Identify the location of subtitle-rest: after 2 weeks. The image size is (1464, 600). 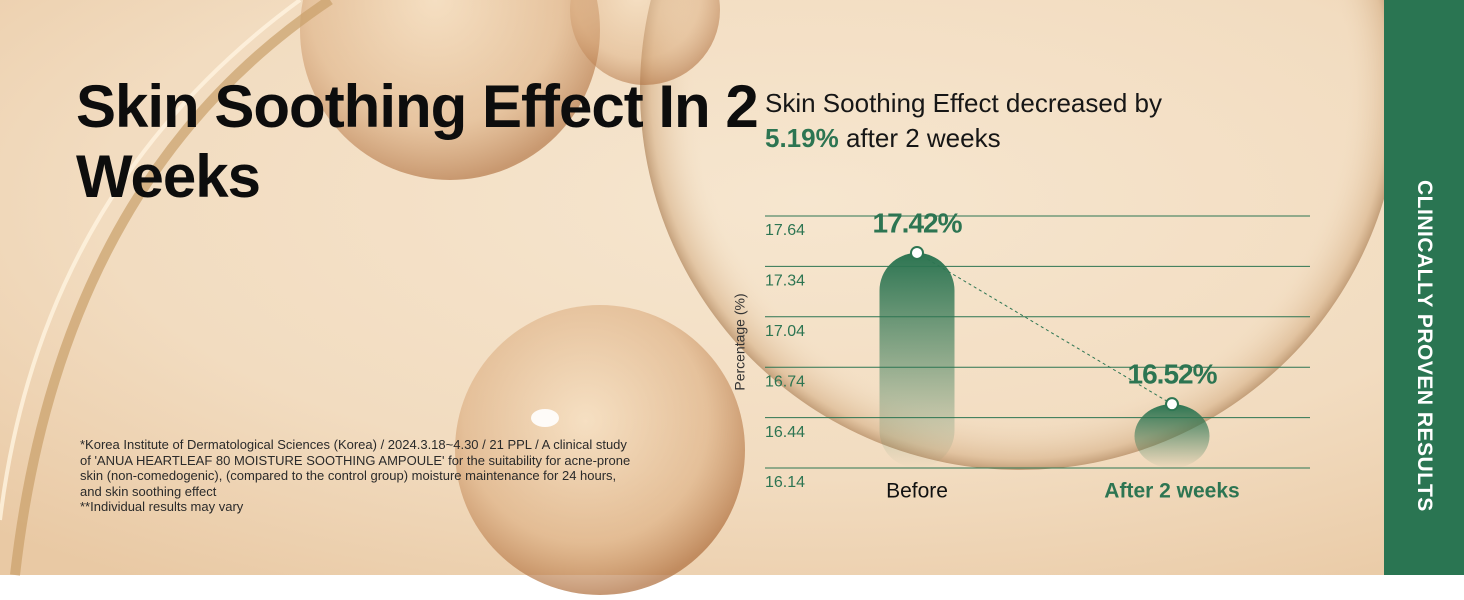
(923, 138).